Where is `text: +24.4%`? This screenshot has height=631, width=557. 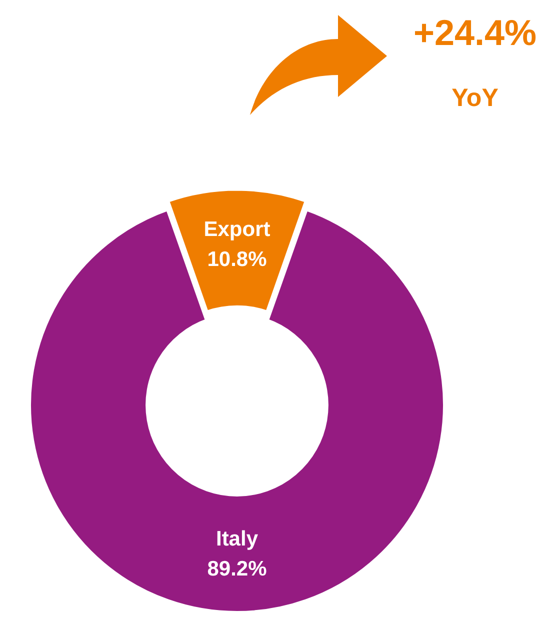
text: +24.4% is located at coordinates (475, 33).